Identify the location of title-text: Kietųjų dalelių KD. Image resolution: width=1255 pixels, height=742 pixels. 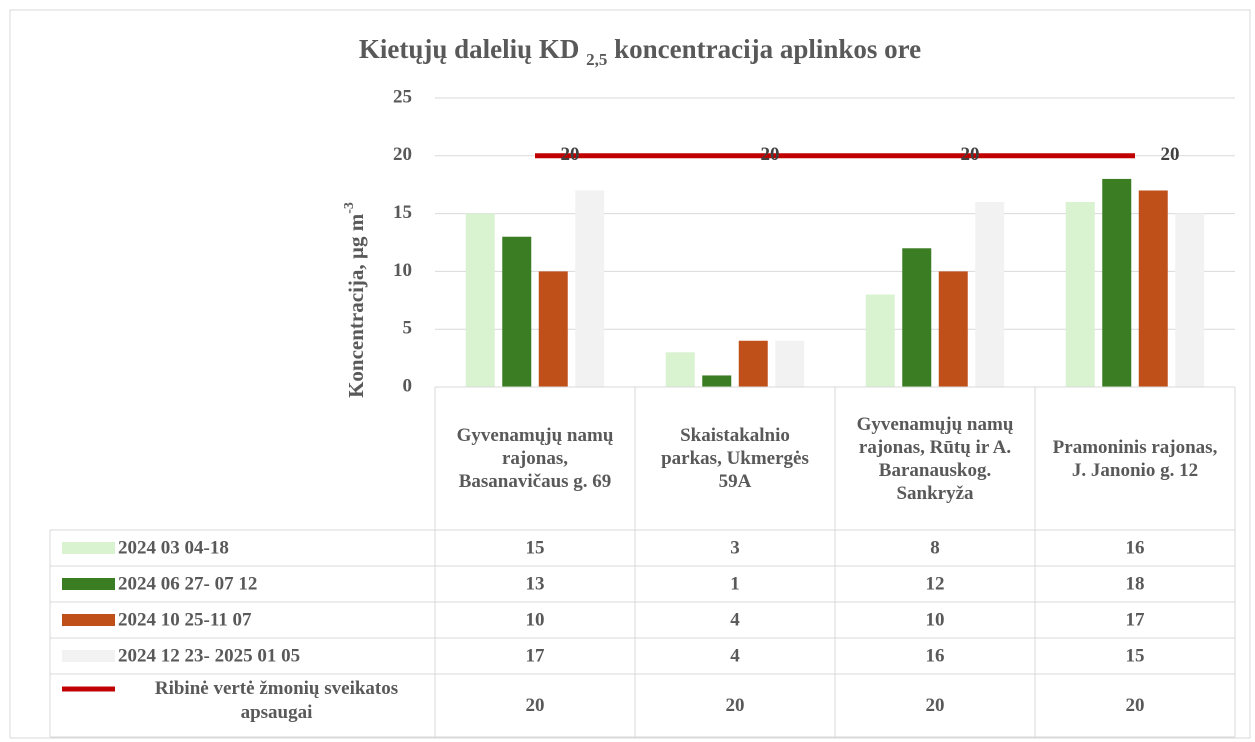
(469, 49).